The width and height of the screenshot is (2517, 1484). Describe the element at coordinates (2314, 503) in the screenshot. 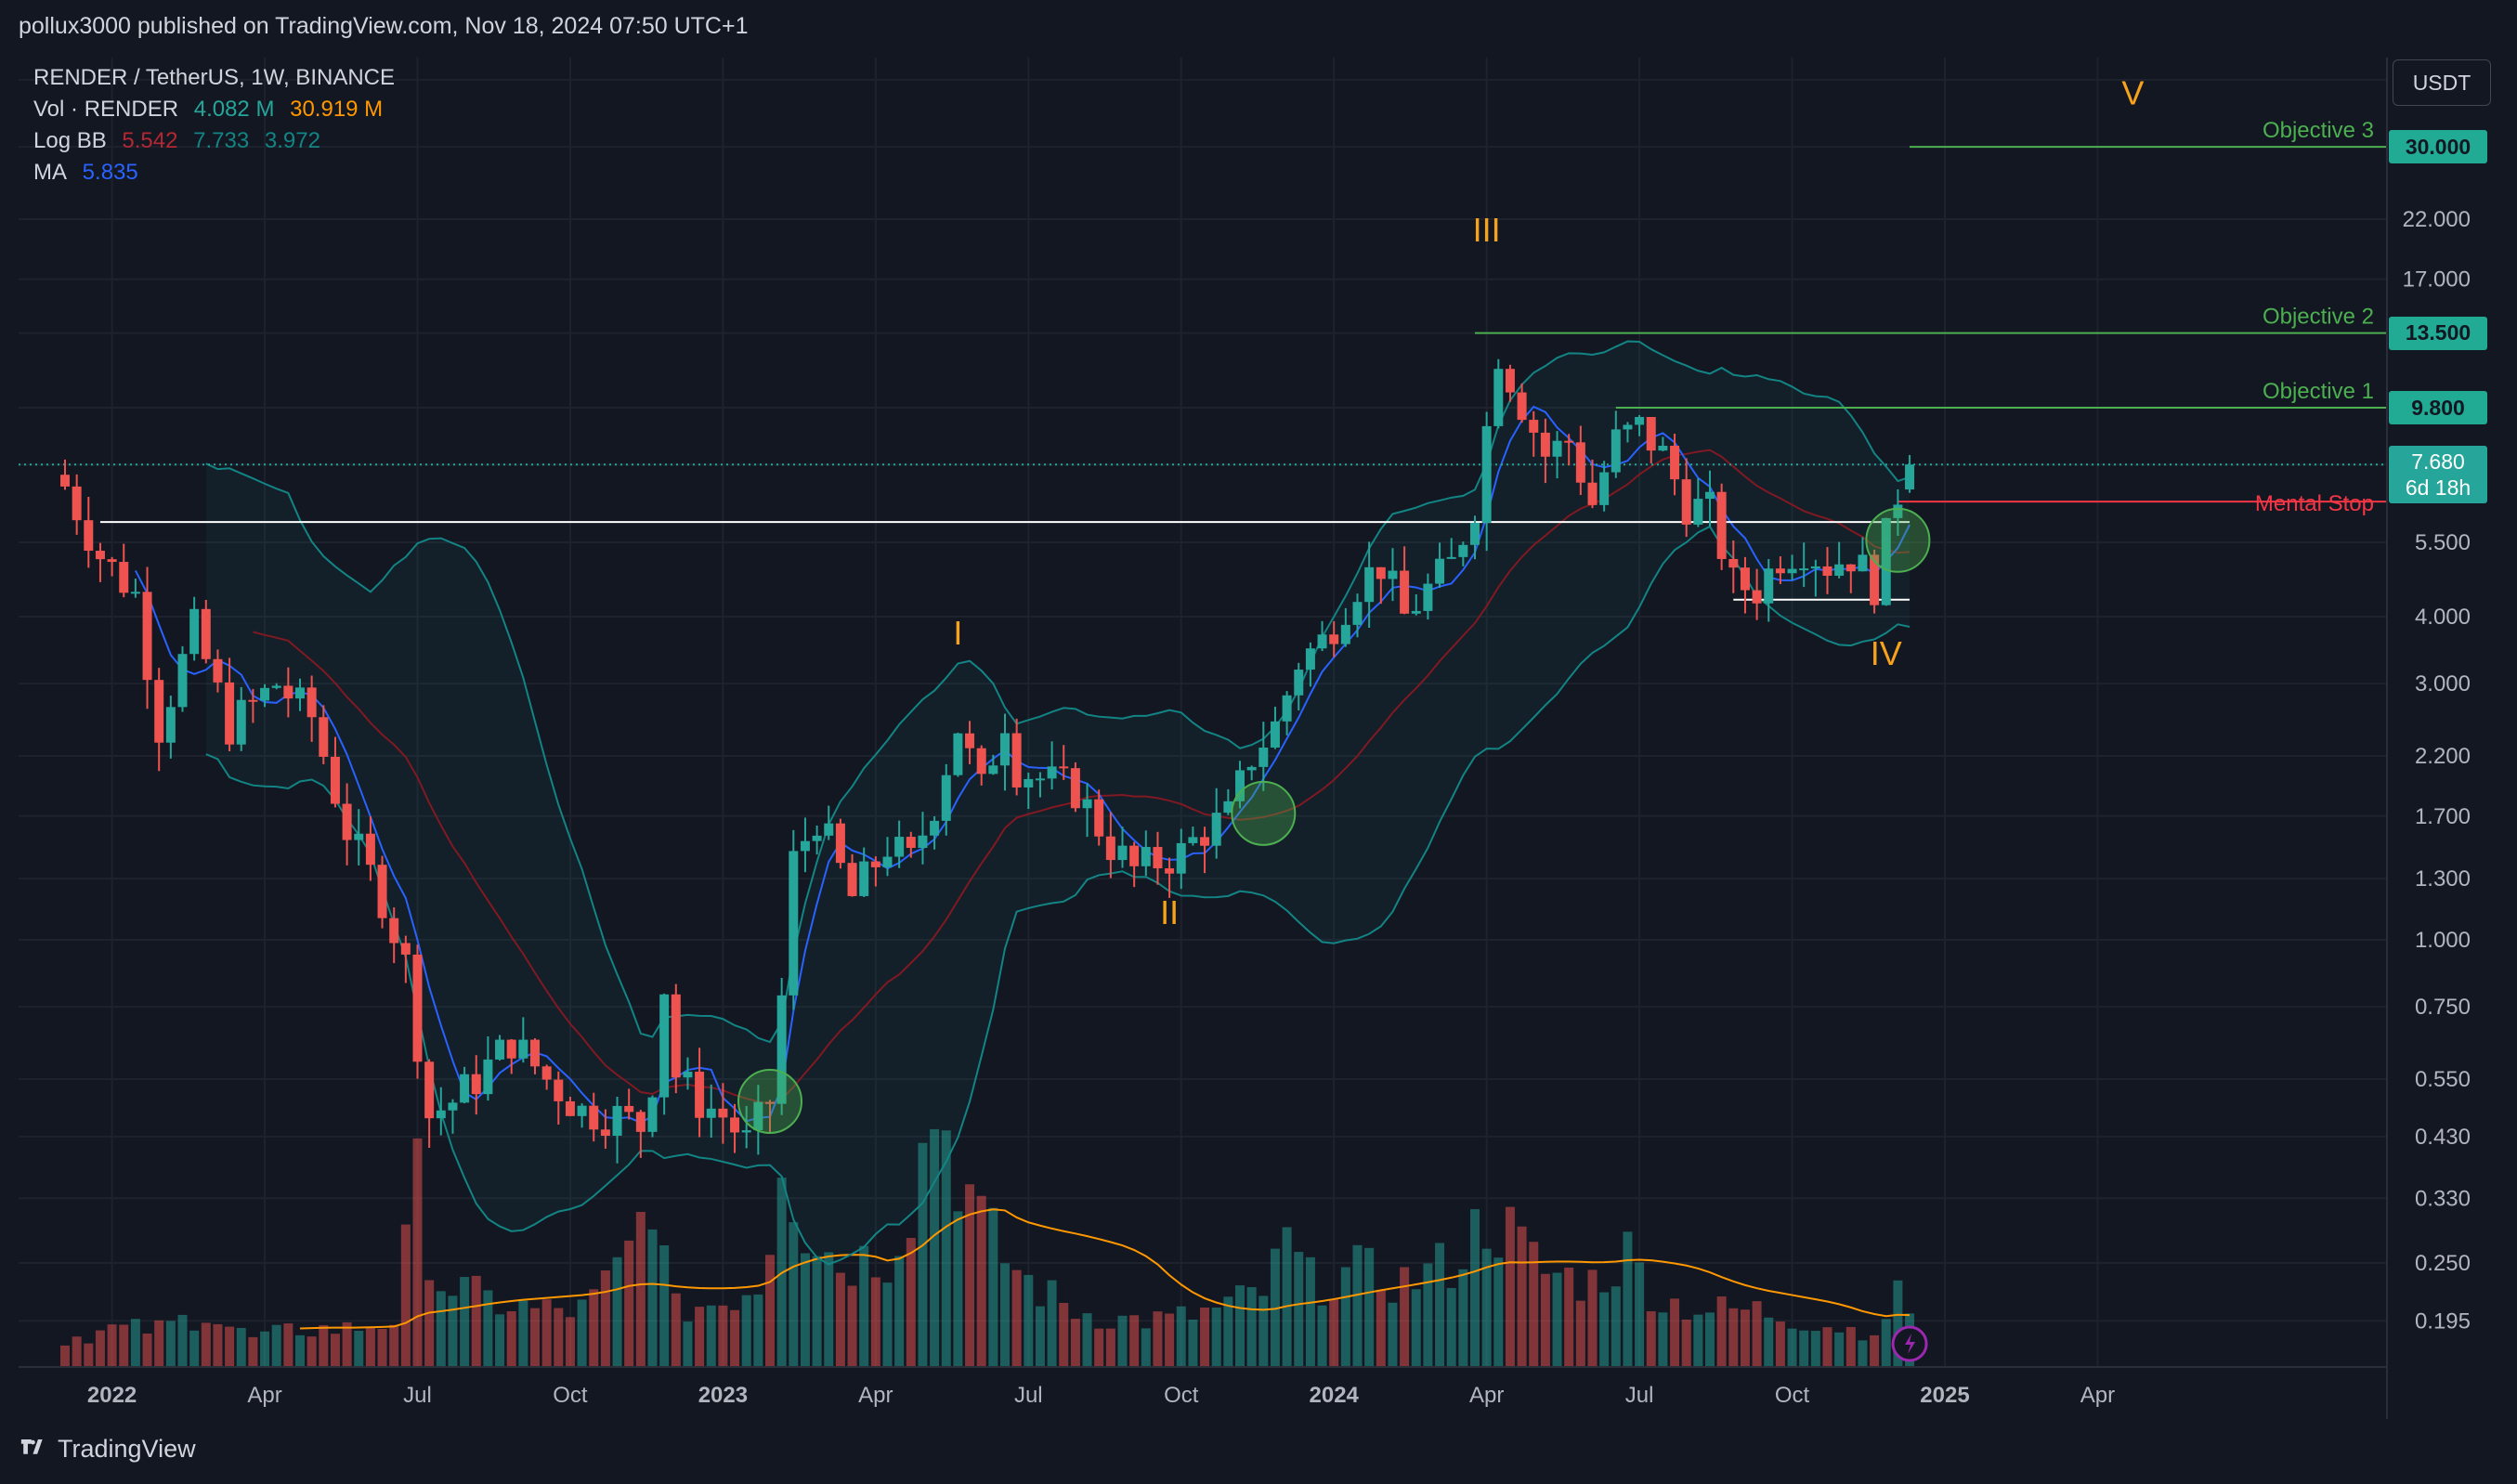

I see `level-label: Mental Stop` at that location.